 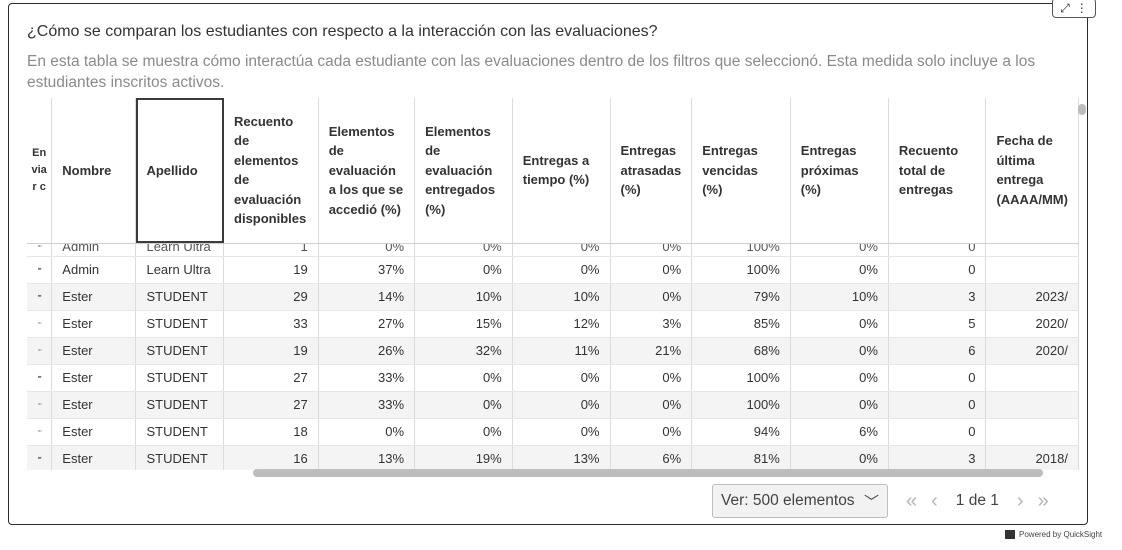 What do you see at coordinates (651, 324) in the screenshot?
I see `table-cell: 3%` at bounding box center [651, 324].